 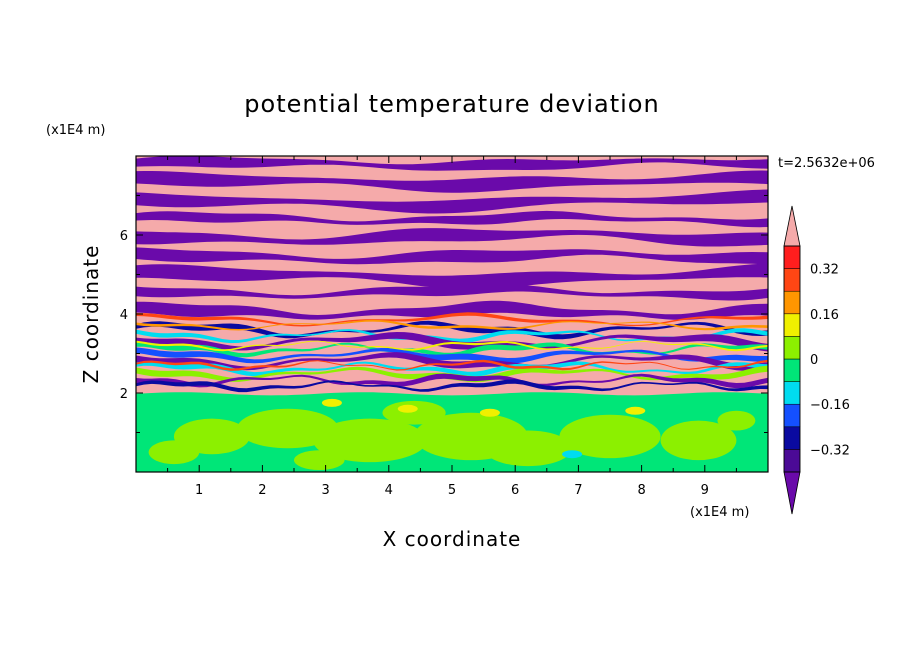 I want to click on x-tick-label: 7, so click(x=578, y=490).